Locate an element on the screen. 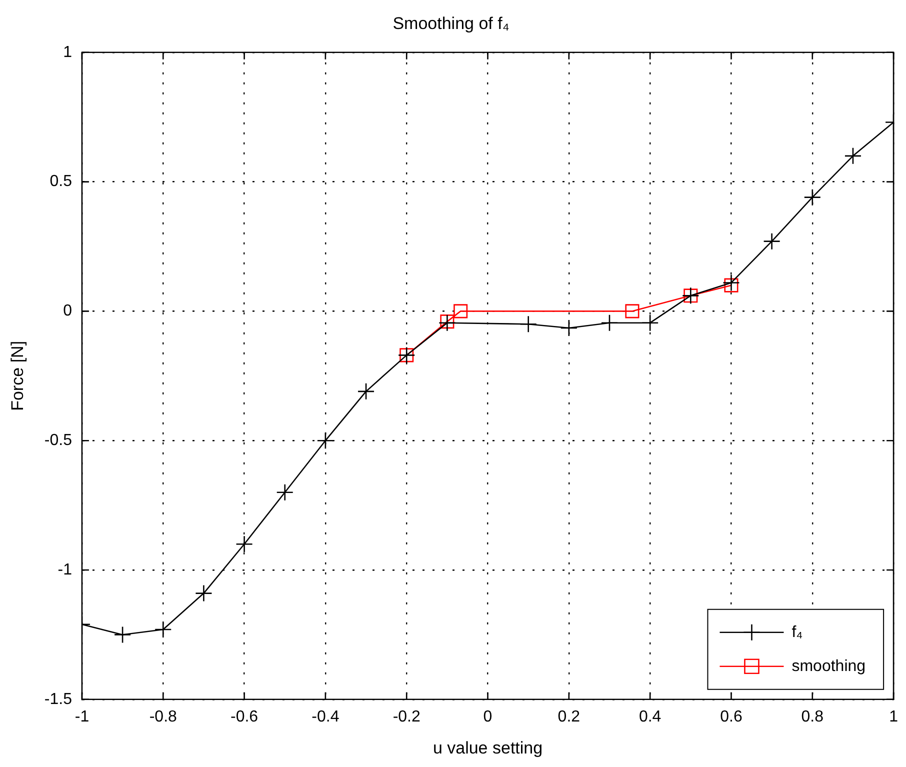 This screenshot has height=767, width=906. y-tick-label: 0 is located at coordinates (67, 311).